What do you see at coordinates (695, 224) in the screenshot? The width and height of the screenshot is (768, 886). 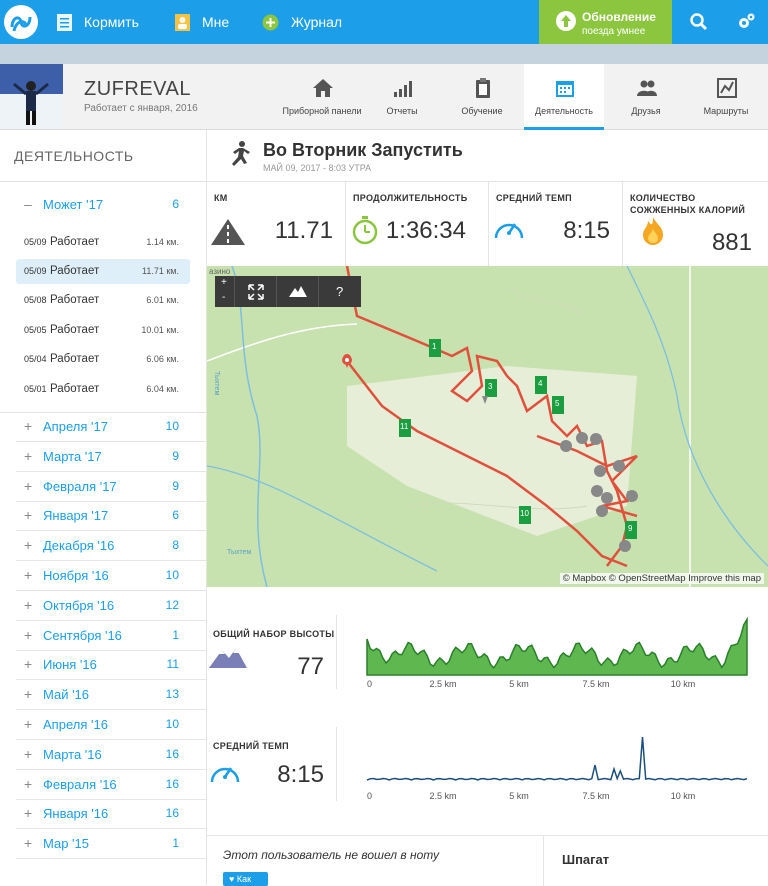 I see `stat-calories: КОЛИЧЕСТВО СОЖЖЕННЫХ КАЛОРИЙ 881` at bounding box center [695, 224].